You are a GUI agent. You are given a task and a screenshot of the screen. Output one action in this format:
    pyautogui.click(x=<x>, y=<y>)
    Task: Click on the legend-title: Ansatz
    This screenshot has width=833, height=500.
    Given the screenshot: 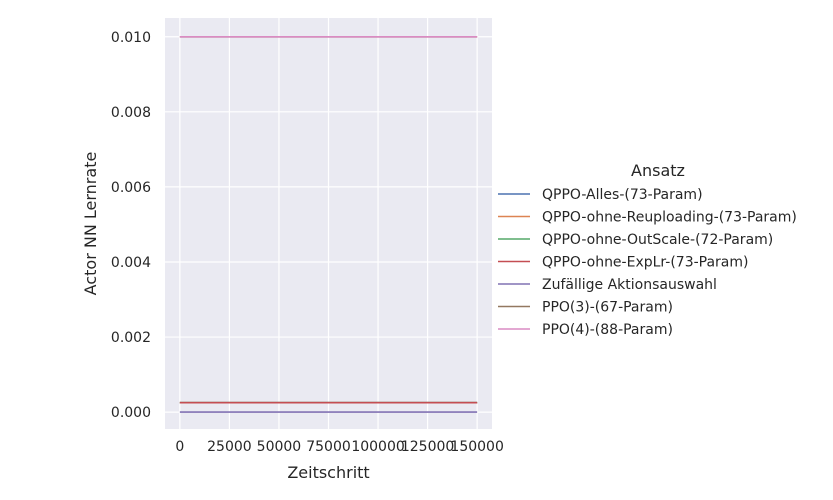 What is the action you would take?
    pyautogui.click(x=658, y=170)
    